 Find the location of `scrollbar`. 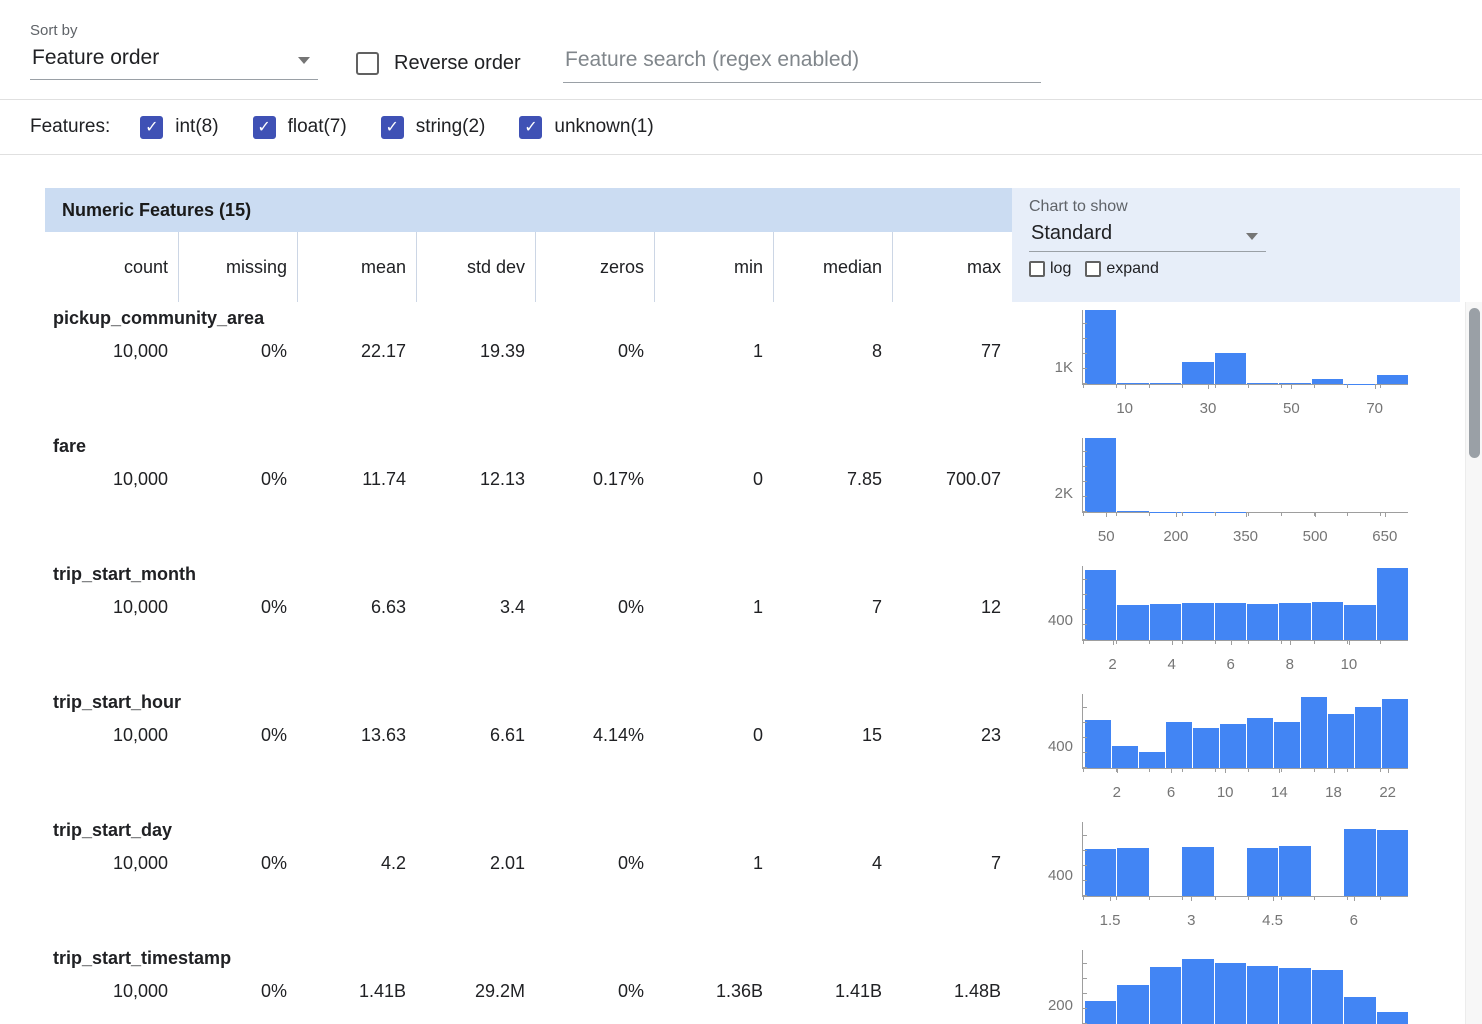

scrollbar is located at coordinates (1473, 663).